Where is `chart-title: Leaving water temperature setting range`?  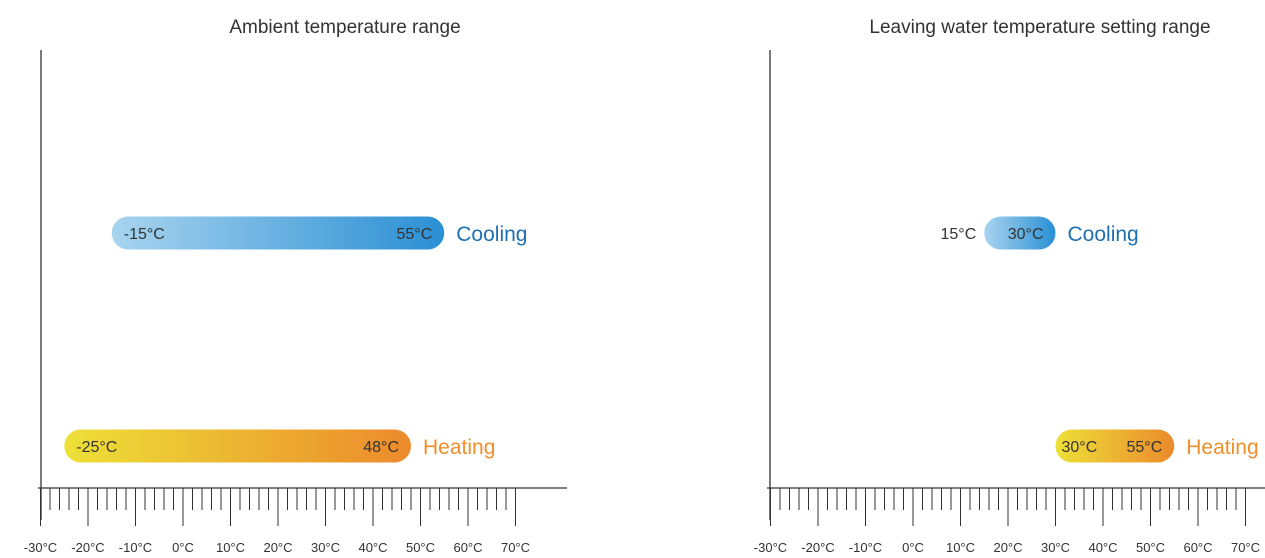 chart-title: Leaving water temperature setting range is located at coordinates (1039, 27).